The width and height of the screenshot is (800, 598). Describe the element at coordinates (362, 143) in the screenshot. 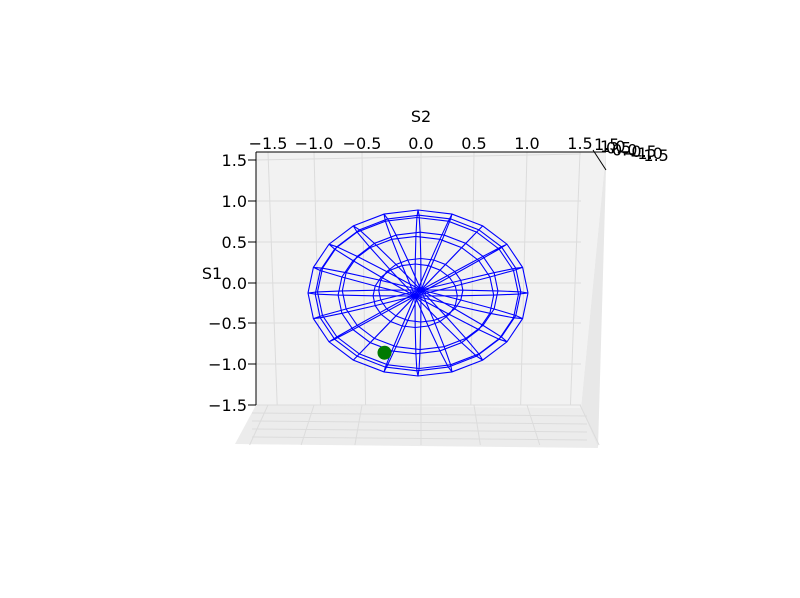

I see `x-tick-label: −0.5` at that location.